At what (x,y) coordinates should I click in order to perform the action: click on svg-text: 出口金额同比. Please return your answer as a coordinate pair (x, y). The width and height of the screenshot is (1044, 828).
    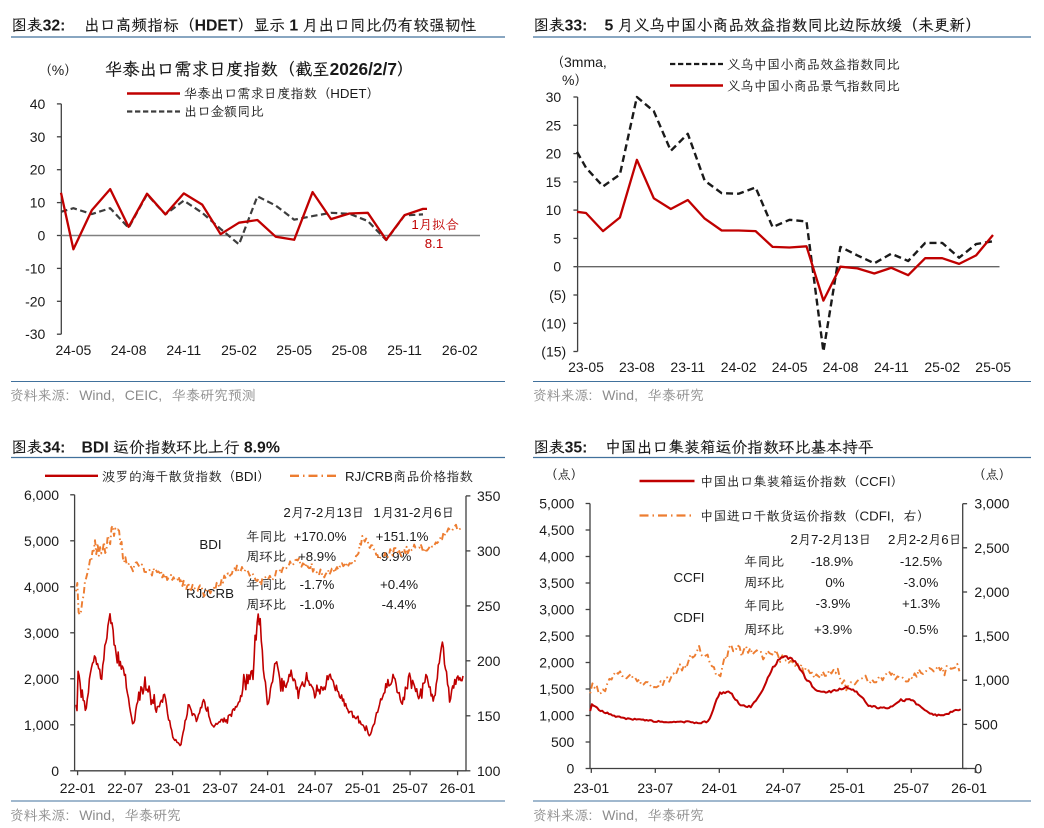
    Looking at the image, I should click on (224, 111).